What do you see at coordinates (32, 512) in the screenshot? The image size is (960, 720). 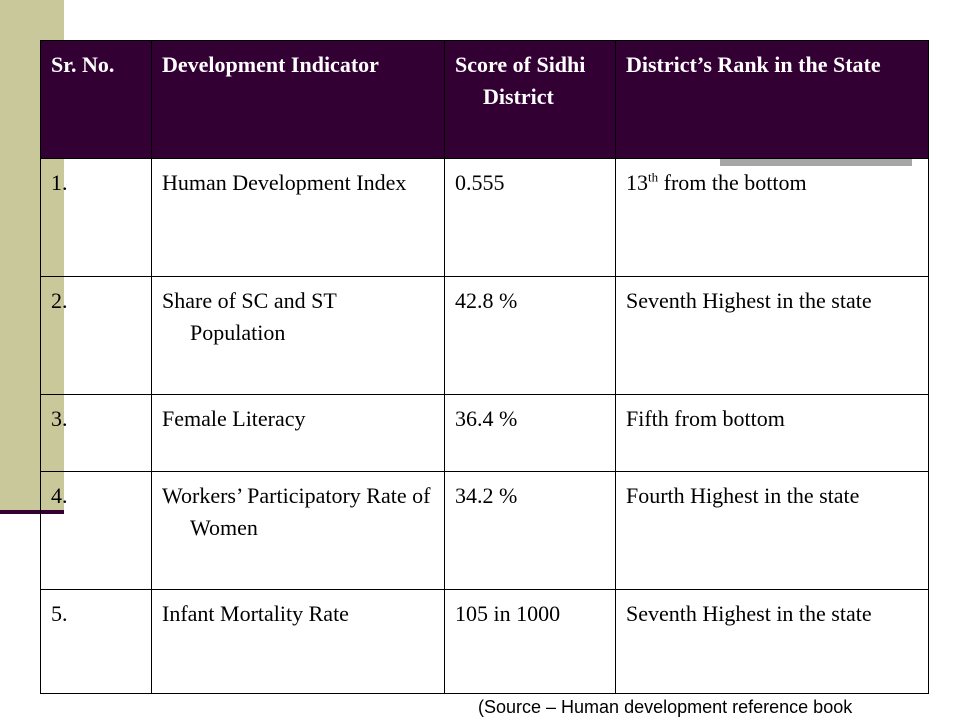 I see `left-accent-line` at bounding box center [32, 512].